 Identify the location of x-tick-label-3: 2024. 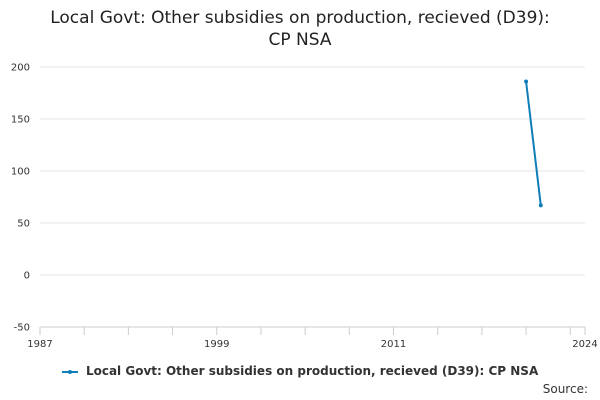
(584, 344).